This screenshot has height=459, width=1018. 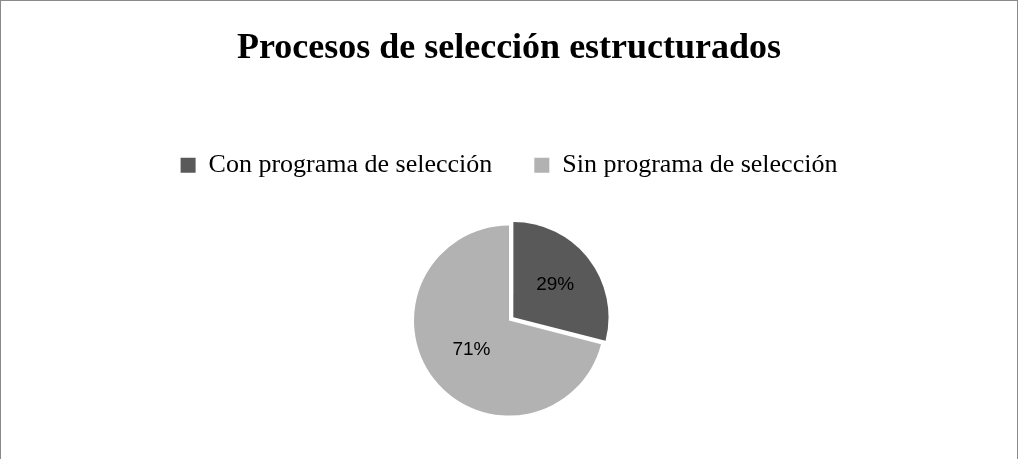 What do you see at coordinates (471, 348) in the screenshot?
I see `data-label: 71%` at bounding box center [471, 348].